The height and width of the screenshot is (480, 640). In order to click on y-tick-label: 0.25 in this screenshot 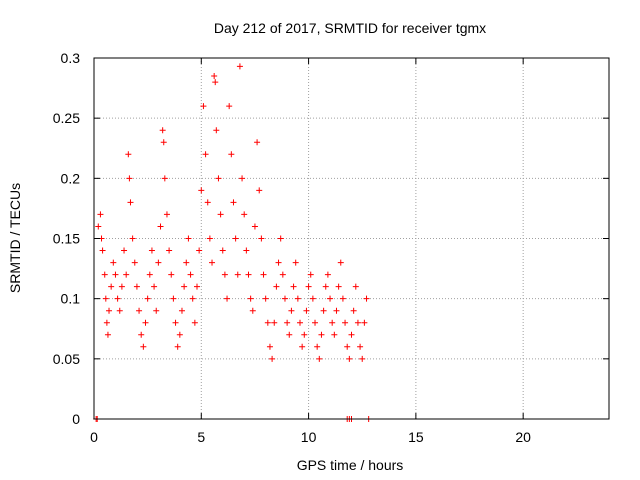, I will do `click(66, 118)`.